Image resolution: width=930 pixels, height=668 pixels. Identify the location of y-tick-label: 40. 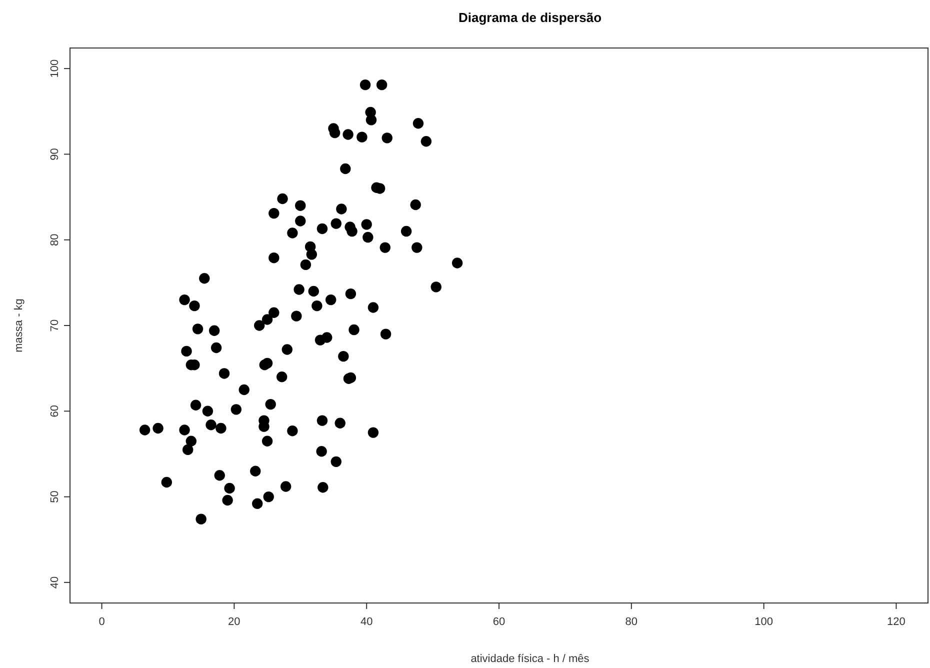
(55, 582).